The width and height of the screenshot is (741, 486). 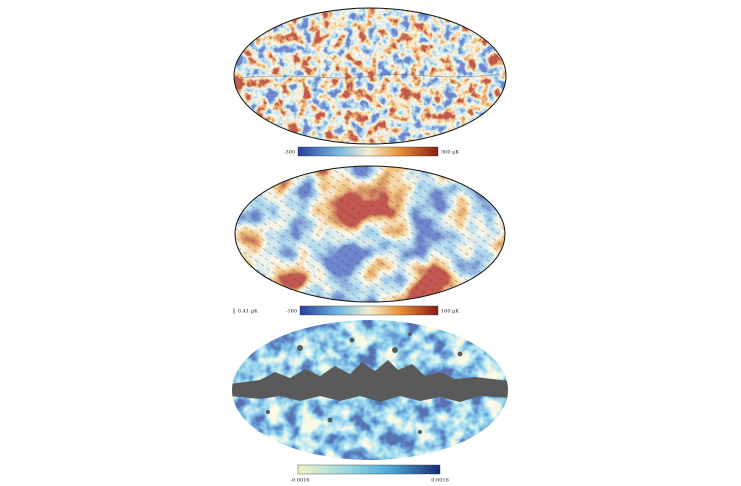 What do you see at coordinates (370, 234) in the screenshot?
I see `polarization-map` at bounding box center [370, 234].